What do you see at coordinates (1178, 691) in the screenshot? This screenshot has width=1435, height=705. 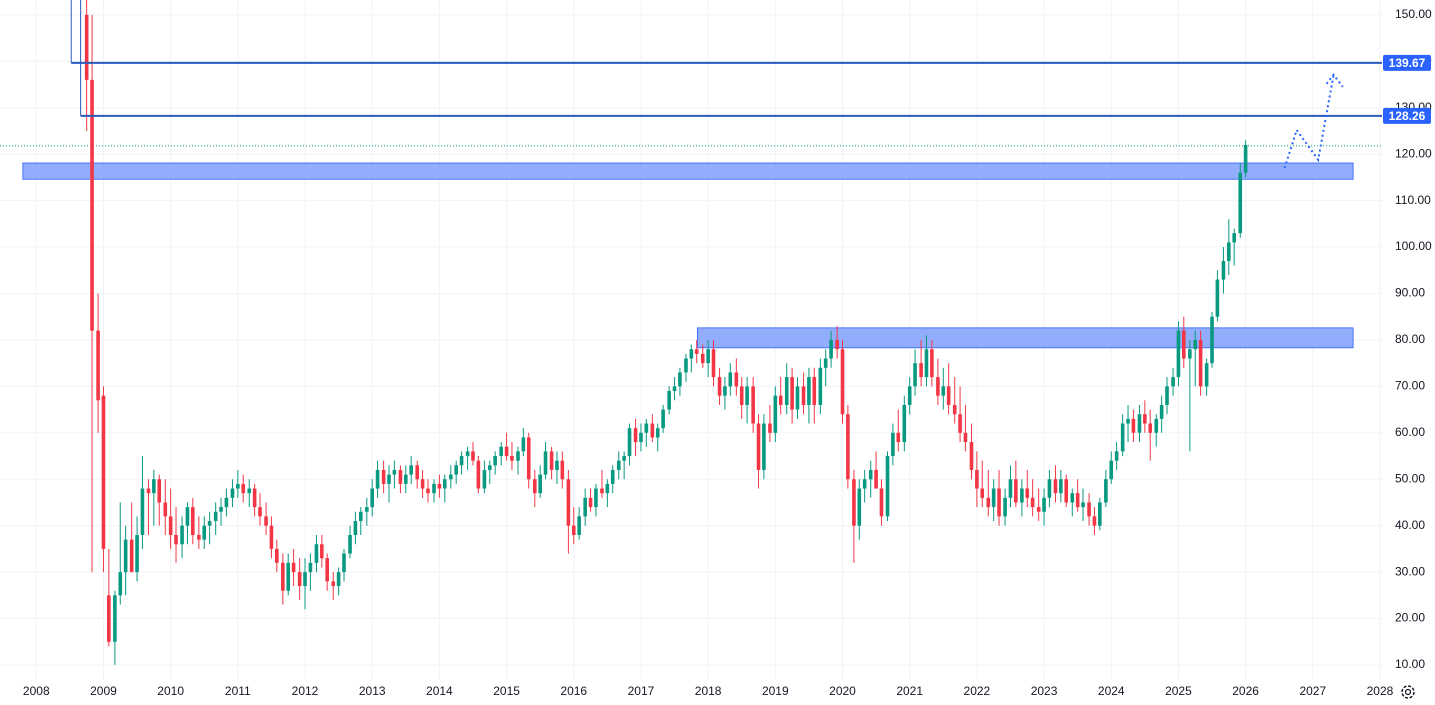 I see `x-tick-label: 2025` at bounding box center [1178, 691].